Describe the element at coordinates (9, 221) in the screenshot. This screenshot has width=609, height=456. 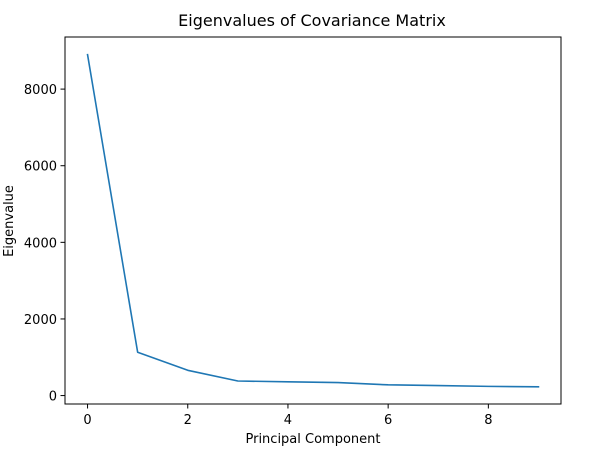
I see `y-axis-label: Eigenvalue` at that location.